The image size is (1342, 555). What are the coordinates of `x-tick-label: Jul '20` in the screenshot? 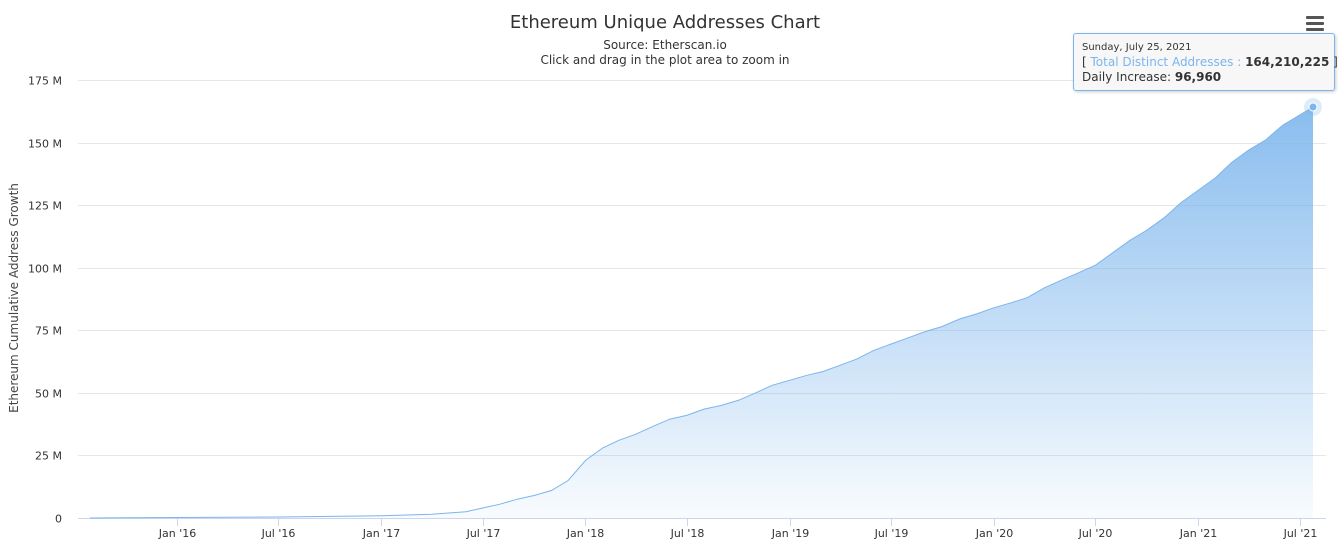 It's located at (1095, 533).